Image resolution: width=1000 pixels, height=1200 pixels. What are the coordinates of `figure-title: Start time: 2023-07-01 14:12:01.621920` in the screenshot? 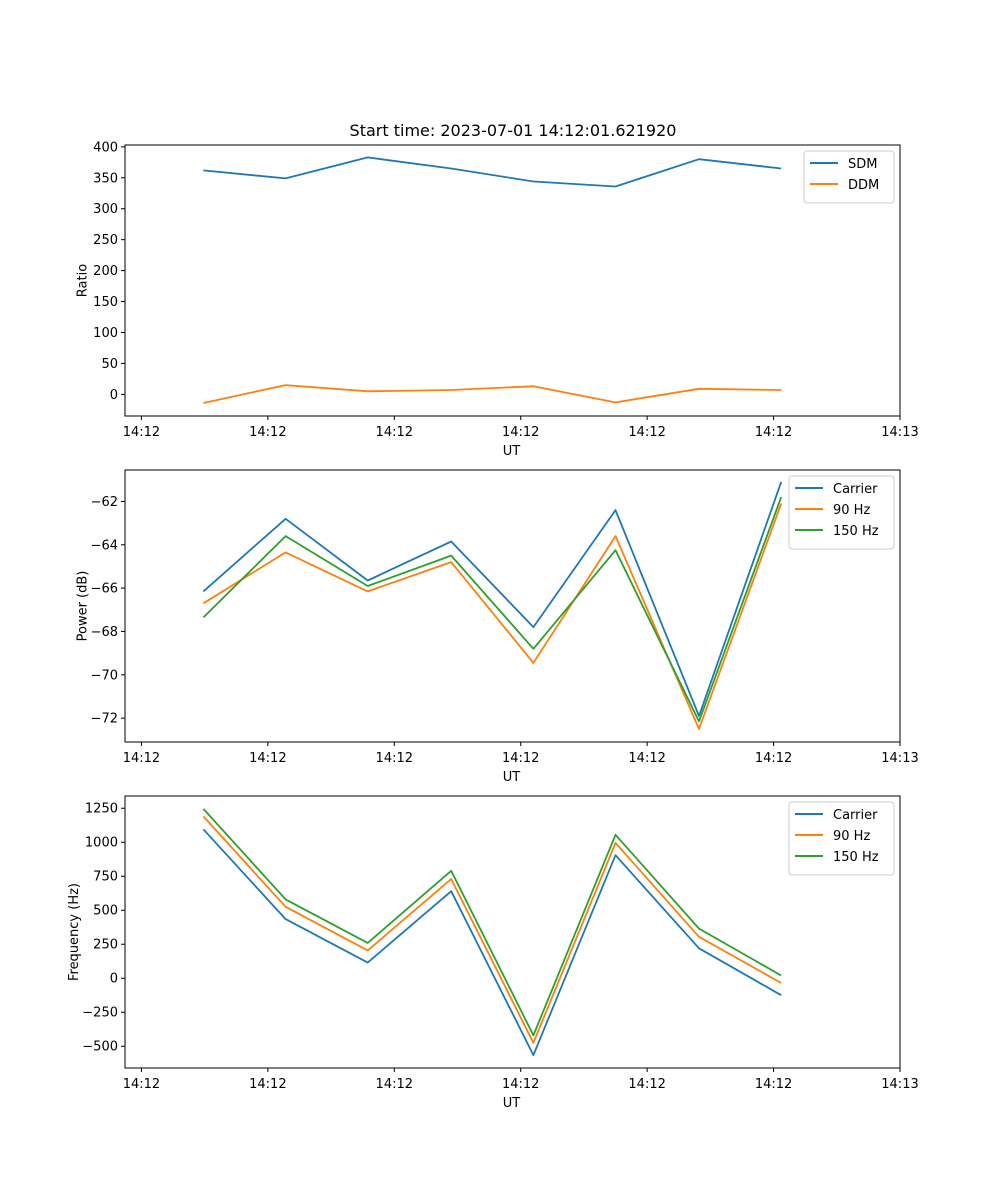 It's located at (513, 130).